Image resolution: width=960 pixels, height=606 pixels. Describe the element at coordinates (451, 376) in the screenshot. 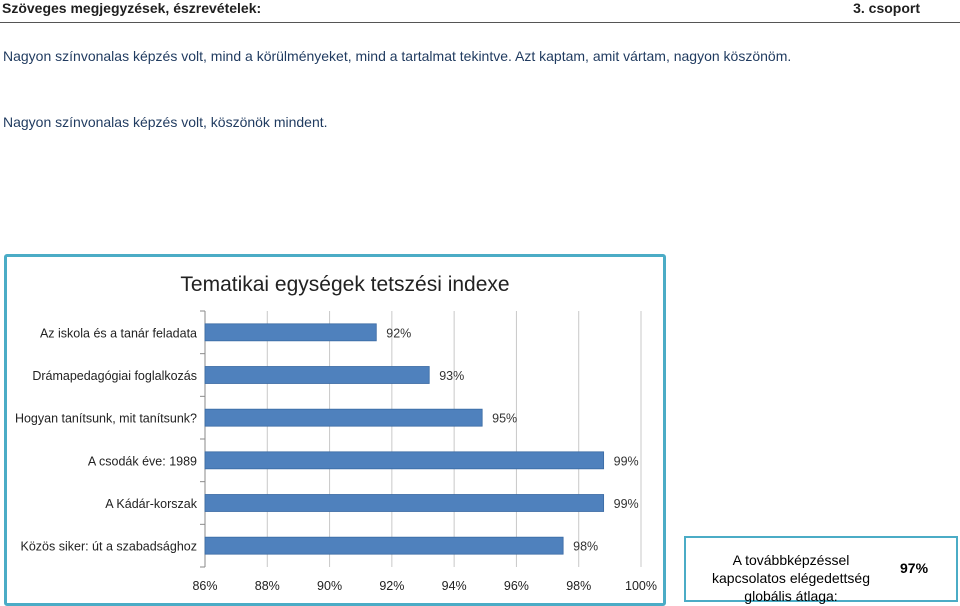

I see `data-label: 93%` at that location.